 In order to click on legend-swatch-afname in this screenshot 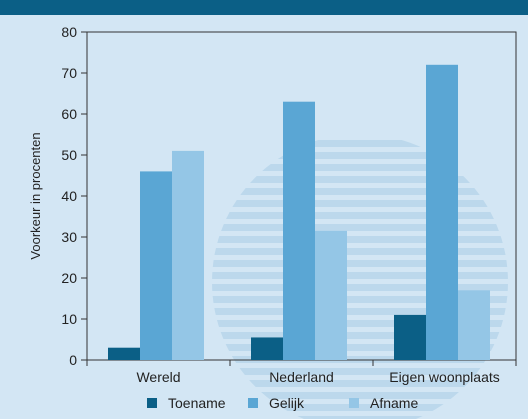, I will do `click(354, 403)`.